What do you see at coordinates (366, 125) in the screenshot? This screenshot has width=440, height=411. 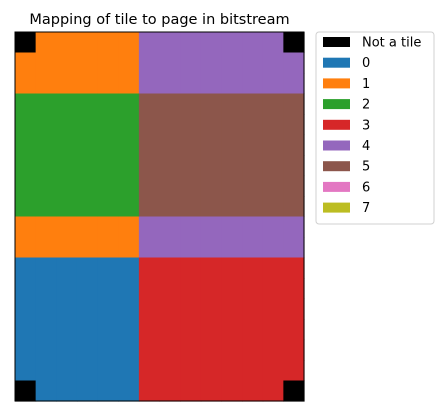 I see `legend-label: 3` at bounding box center [366, 125].